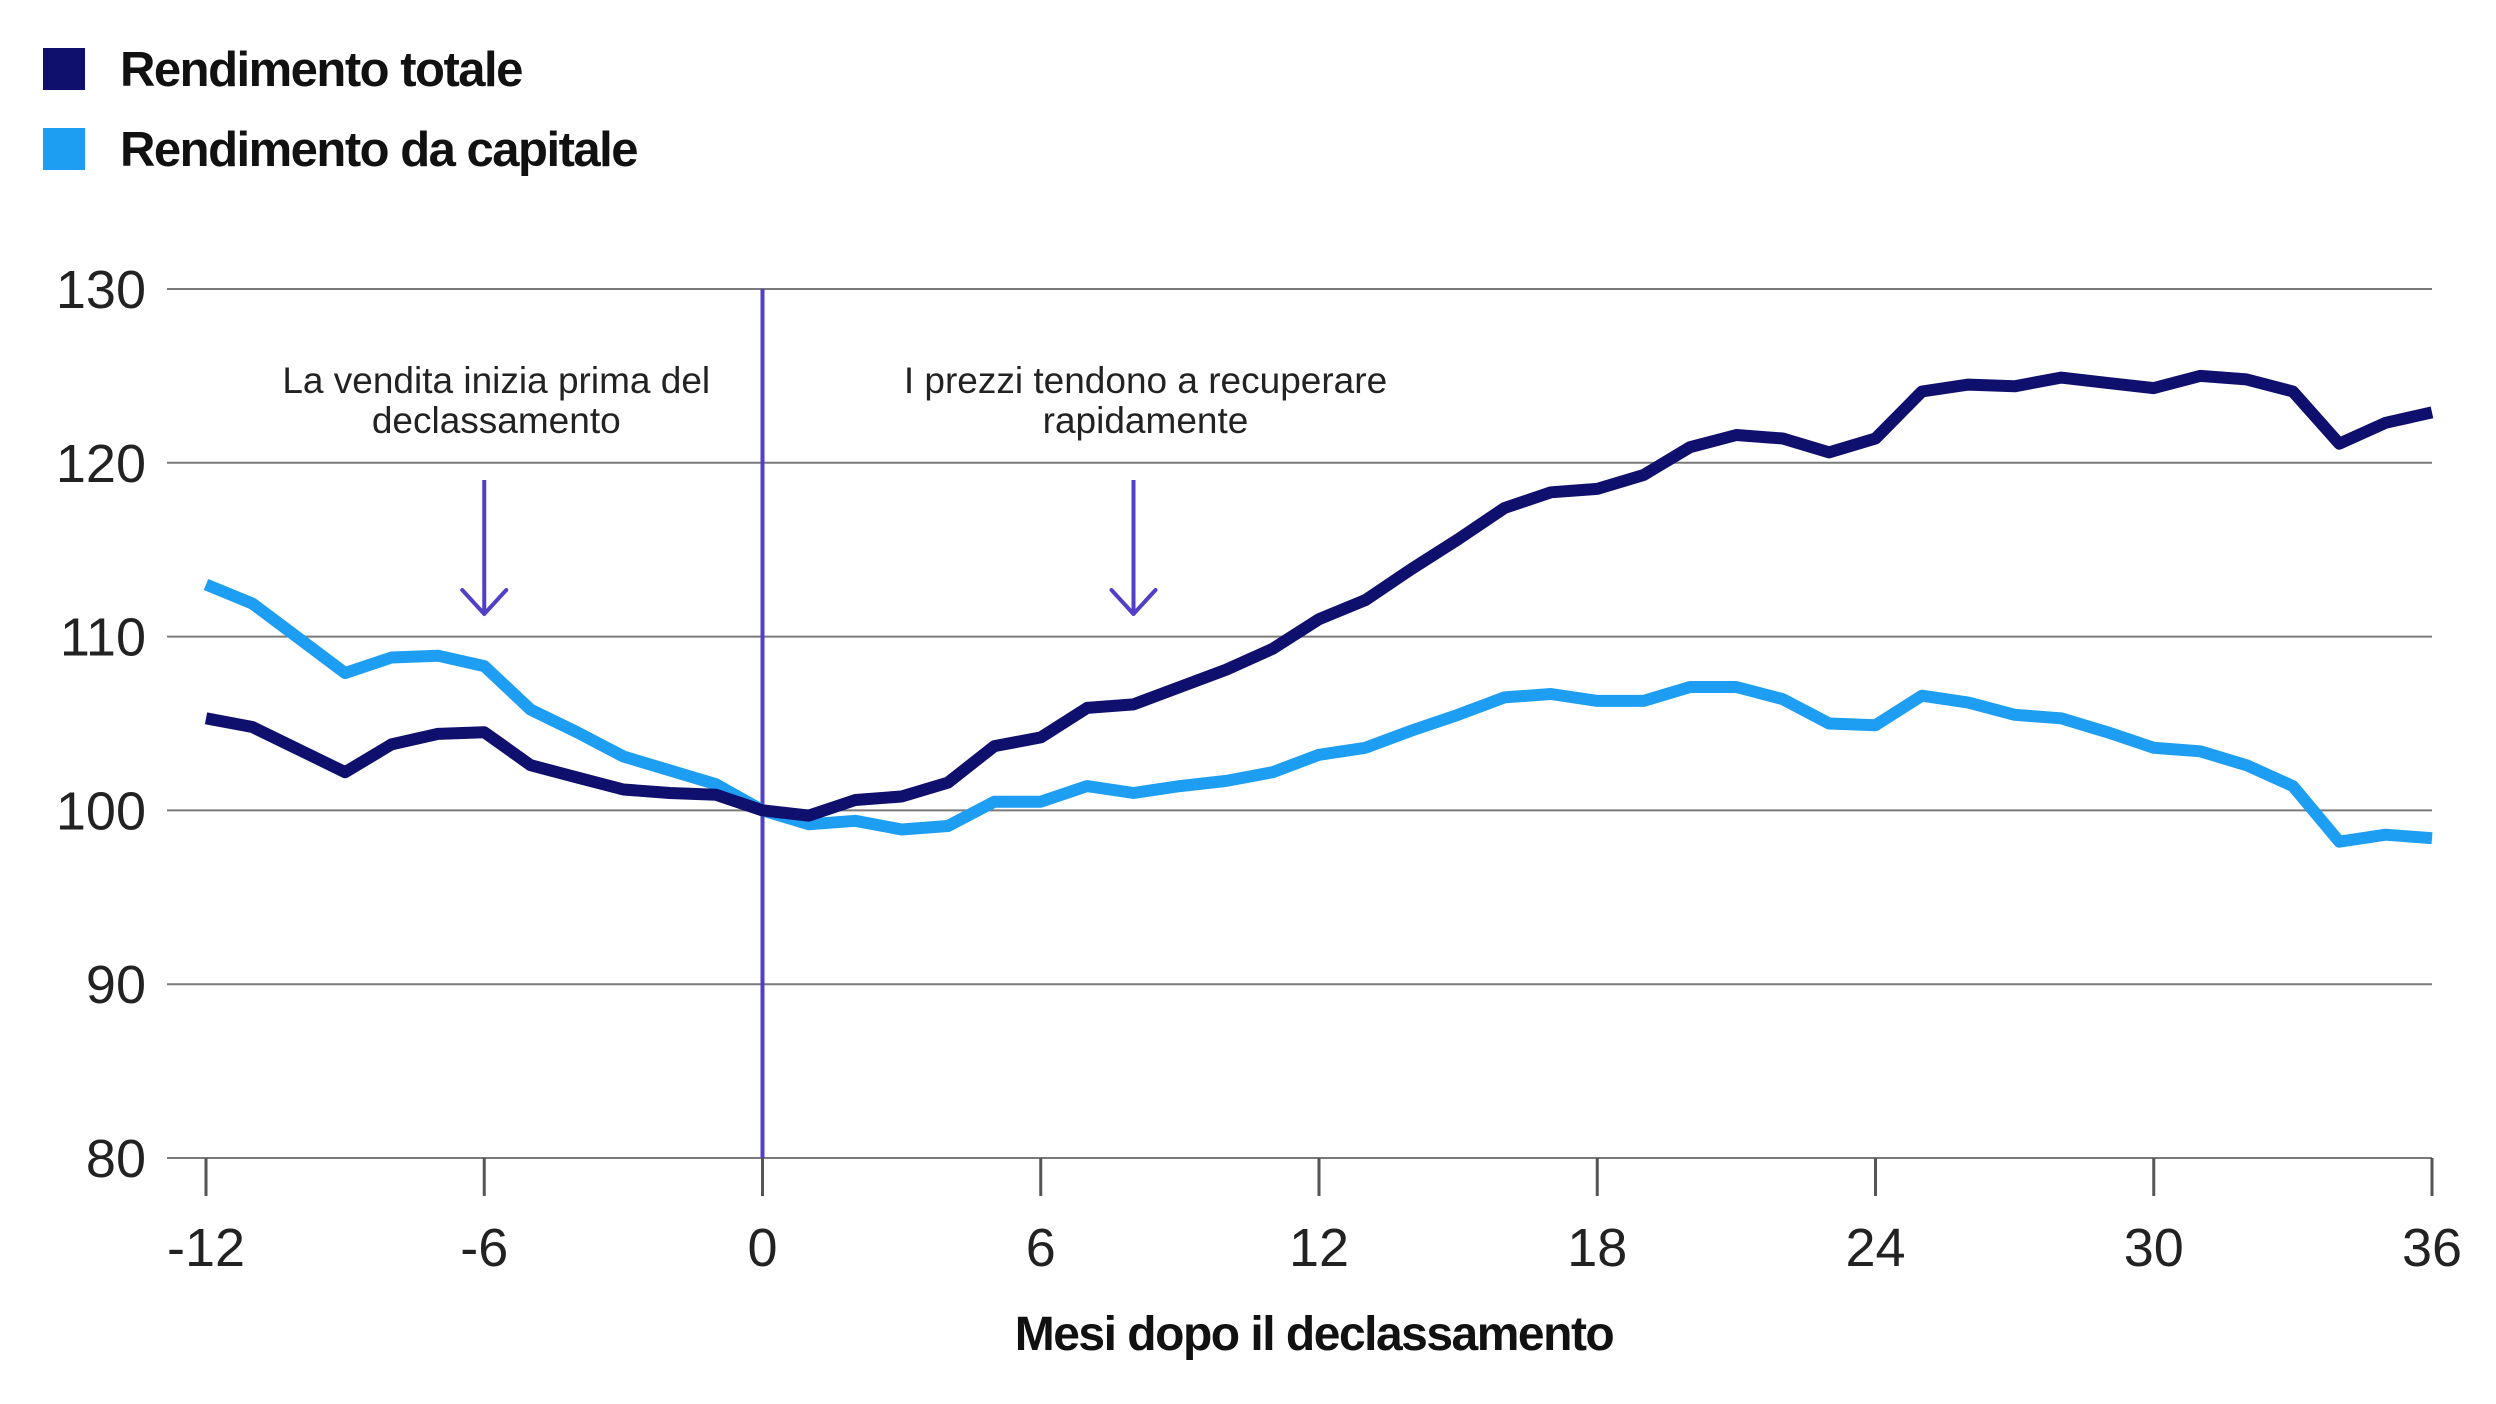  I want to click on x-axis-title: Mesi dopo il declassamento, so click(1314, 1334).